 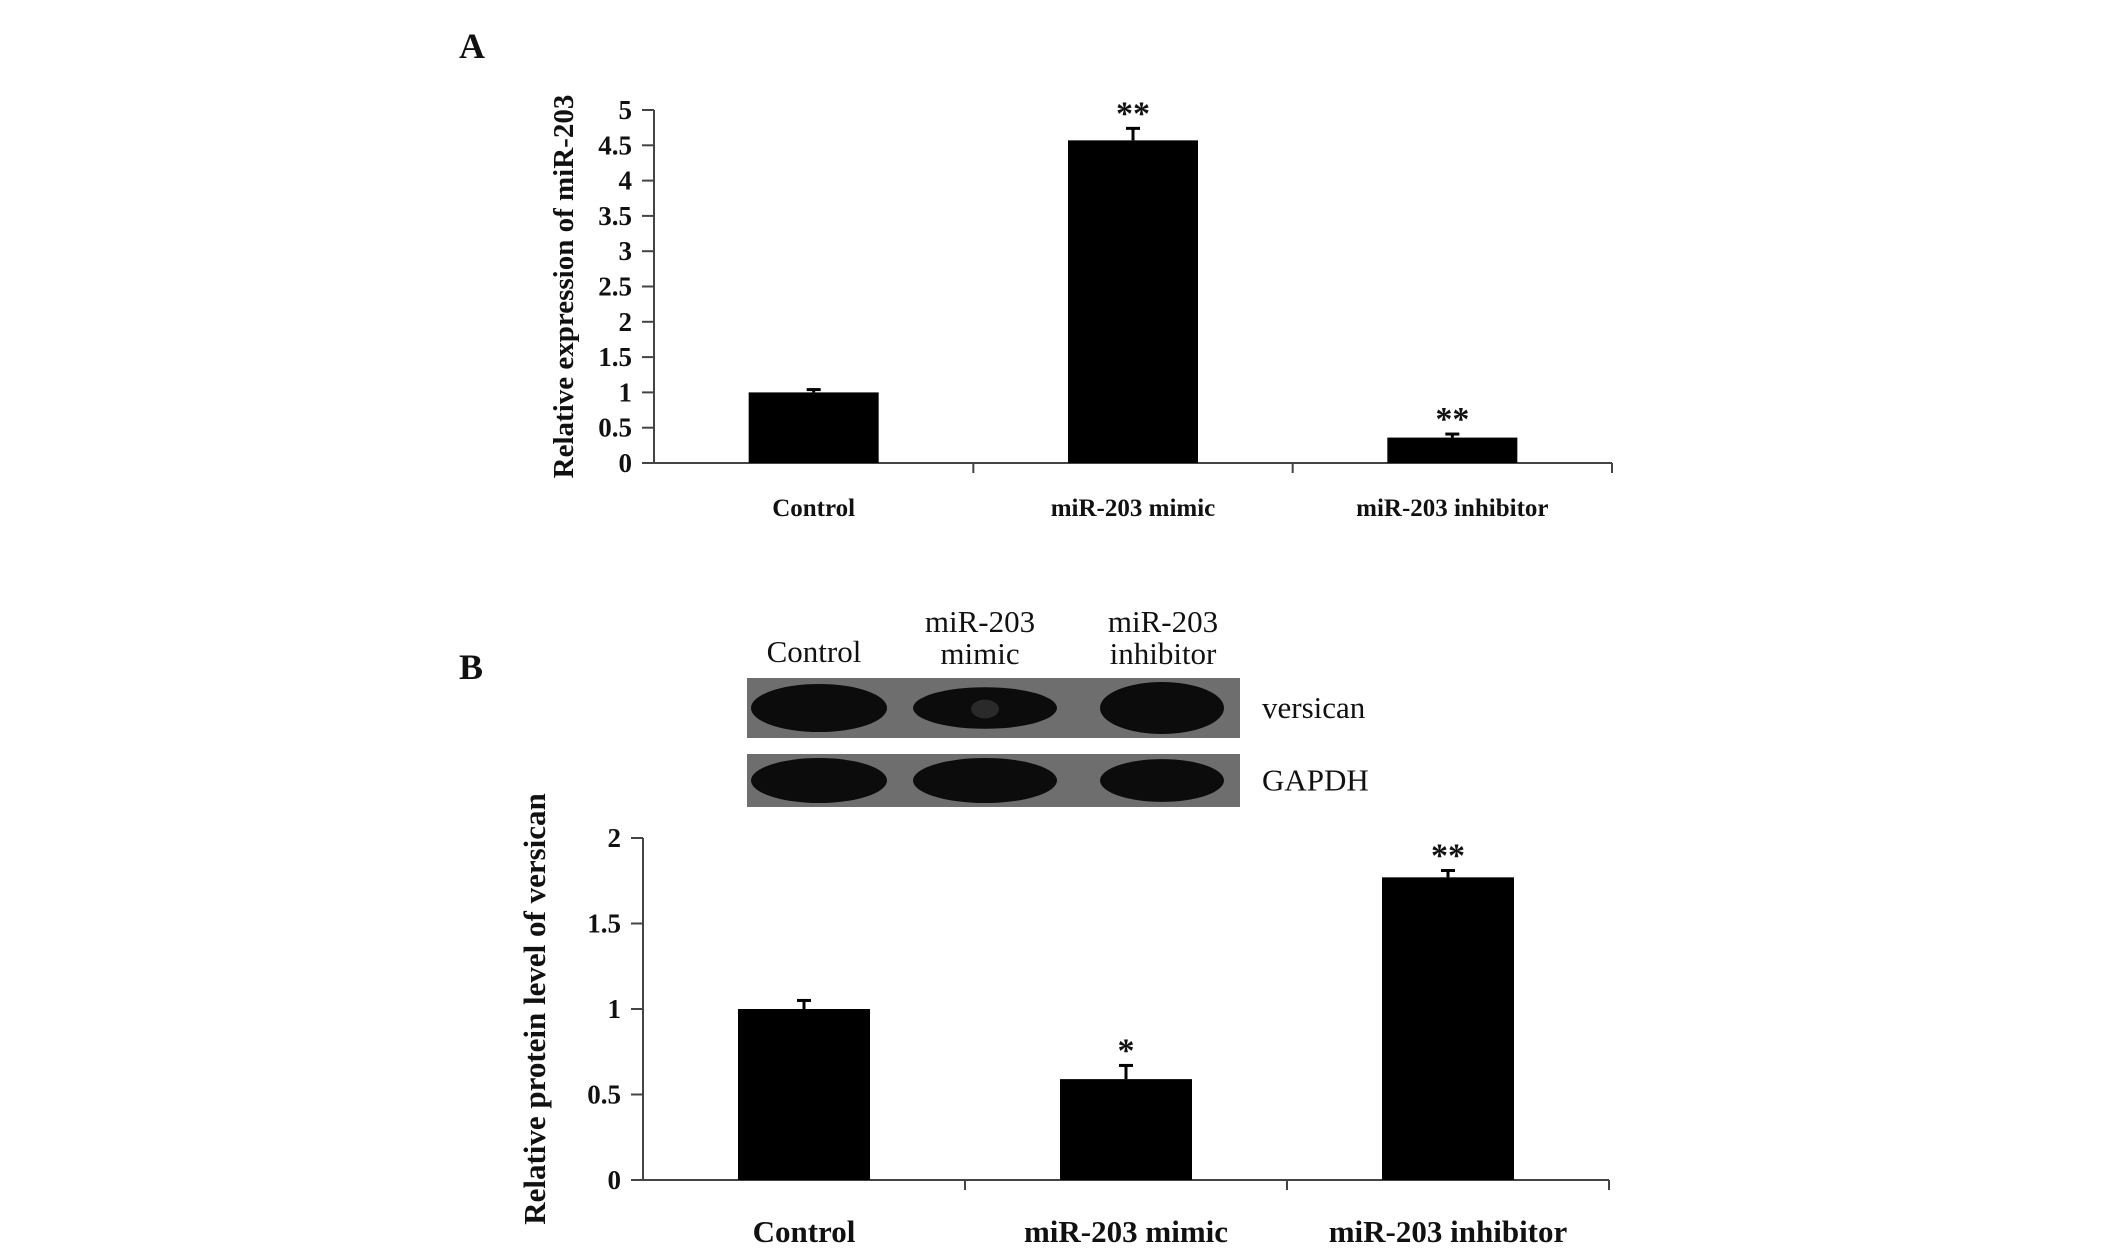 I want to click on chart-b-y-tick-label: 0.5, so click(x=604, y=1095).